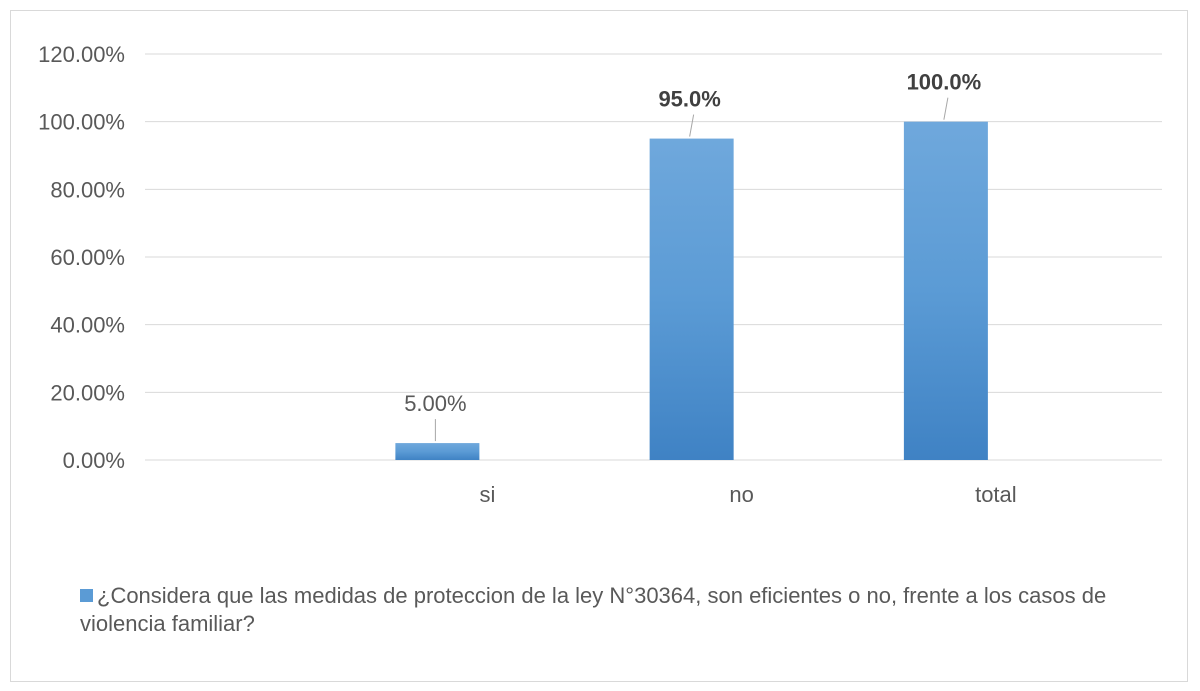 This screenshot has width=1200, height=691. I want to click on y-tick-label: 100.00%, so click(81, 122).